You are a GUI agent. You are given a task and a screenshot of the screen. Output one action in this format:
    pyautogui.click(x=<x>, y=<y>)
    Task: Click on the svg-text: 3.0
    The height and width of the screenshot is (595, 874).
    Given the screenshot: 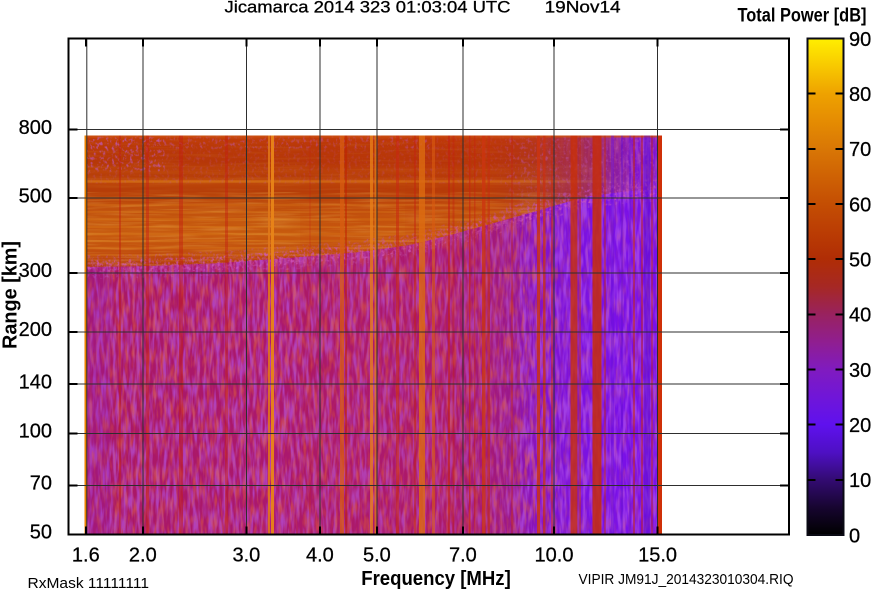 What is the action you would take?
    pyautogui.click(x=246, y=556)
    